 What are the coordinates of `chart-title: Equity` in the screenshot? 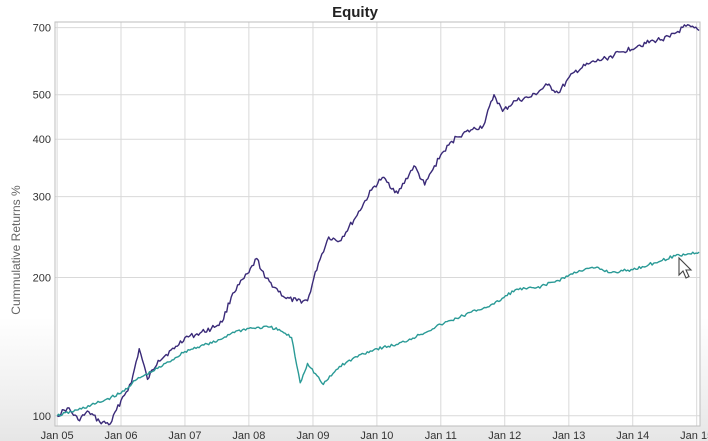 It's located at (355, 12).